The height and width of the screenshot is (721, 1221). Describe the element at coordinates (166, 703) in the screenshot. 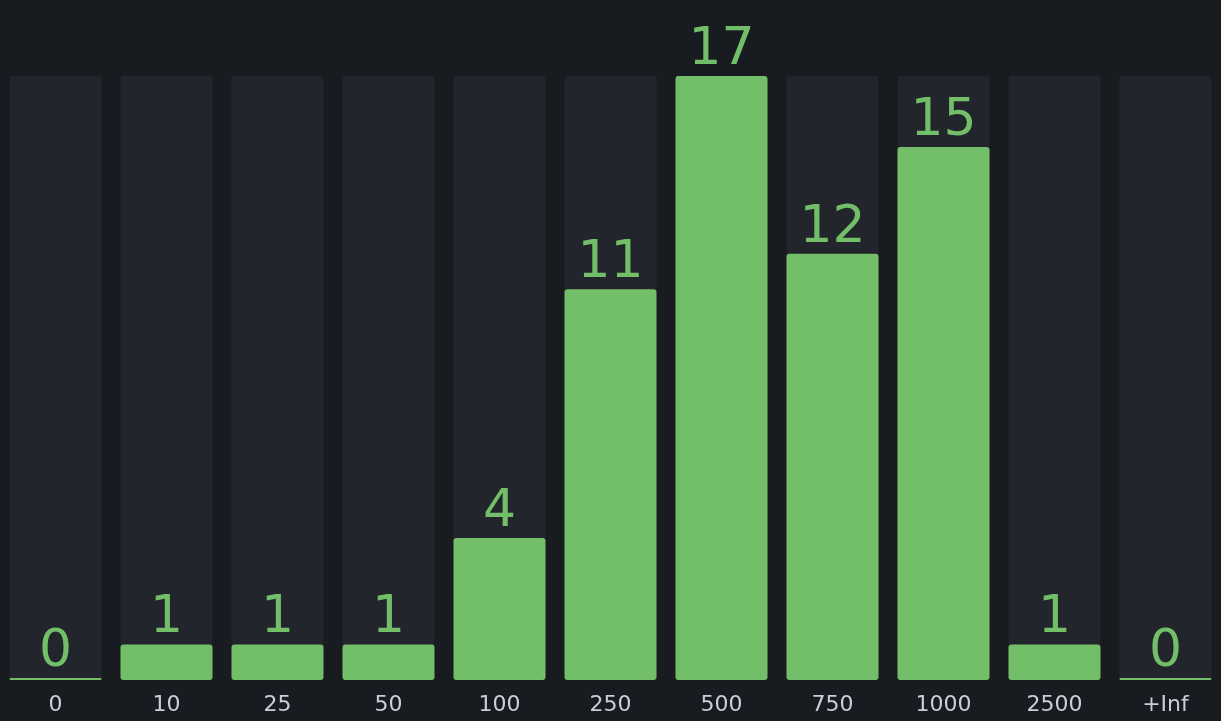

I see `x-tick-label: 10` at that location.